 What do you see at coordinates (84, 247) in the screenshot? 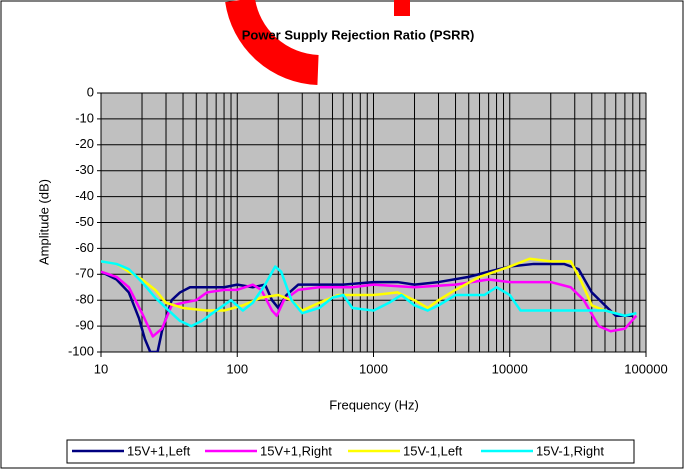
I see `y-tick-label: -60` at bounding box center [84, 247].